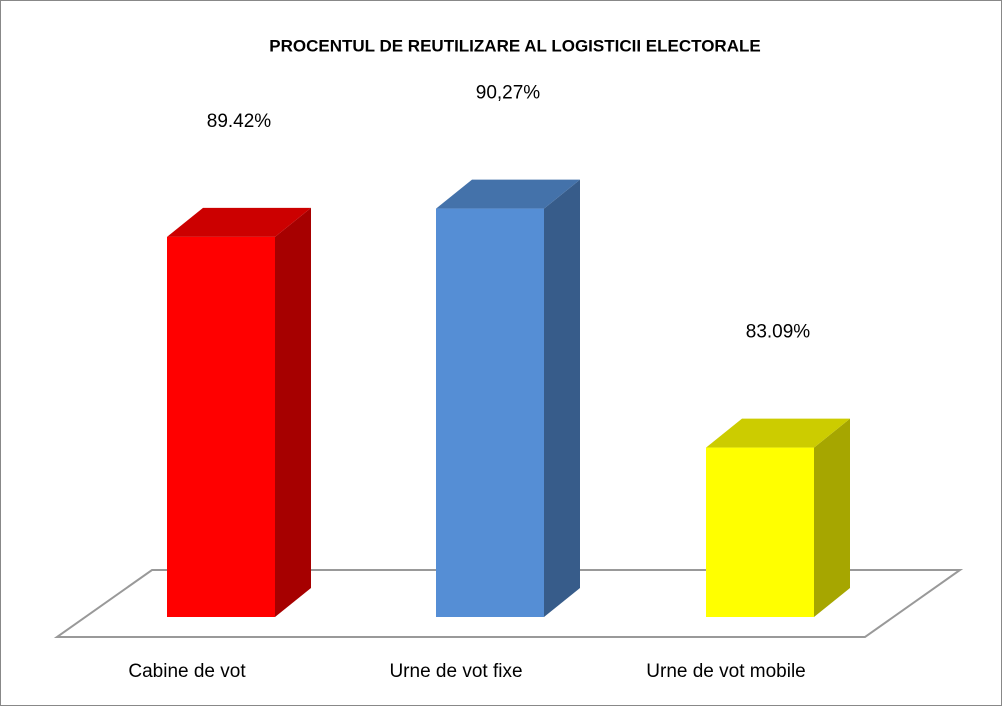  Describe the element at coordinates (239, 121) in the screenshot. I see `value-label: 89.42%` at that location.